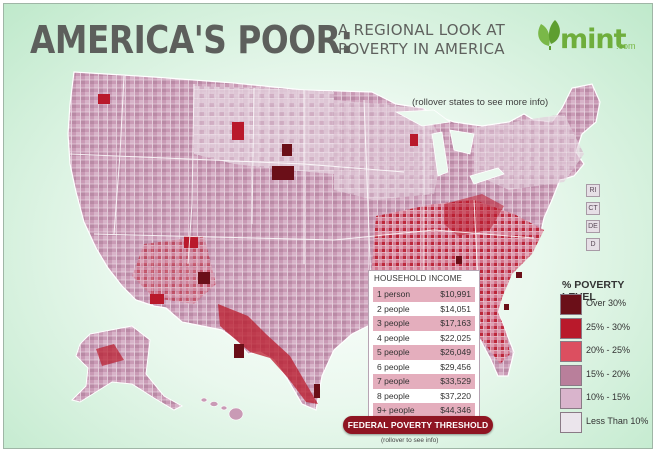 The image size is (656, 452). What do you see at coordinates (455, 366) in the screenshot?
I see `income-threshold-value: $29,456` at bounding box center [455, 366].